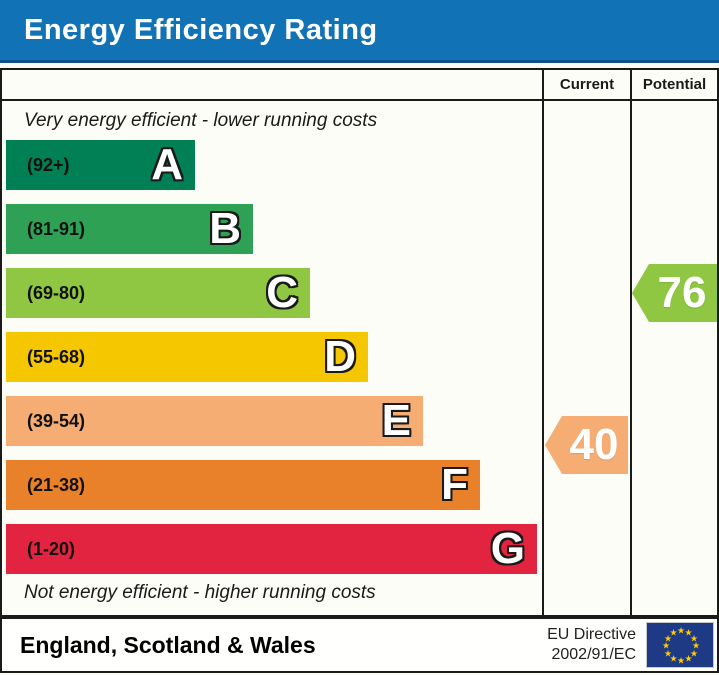 The width and height of the screenshot is (719, 675). Describe the element at coordinates (187, 357) in the screenshot. I see `band-d: (55-68) D` at that location.